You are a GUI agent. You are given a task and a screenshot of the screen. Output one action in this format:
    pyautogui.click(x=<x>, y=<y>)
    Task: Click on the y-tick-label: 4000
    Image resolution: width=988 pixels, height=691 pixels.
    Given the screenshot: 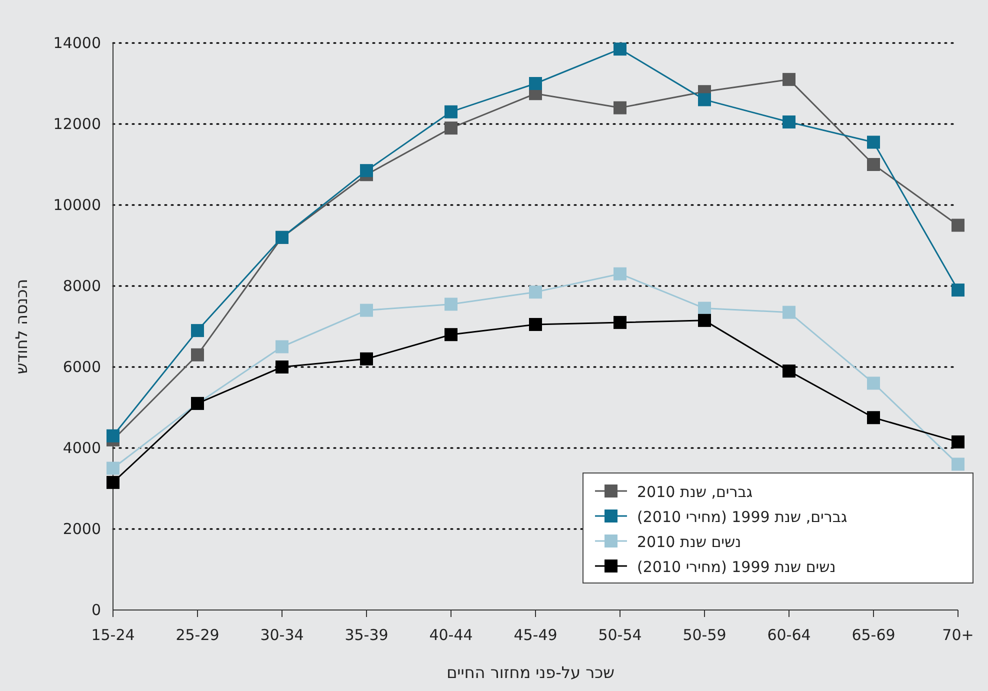 What is the action you would take?
    pyautogui.click(x=81, y=448)
    